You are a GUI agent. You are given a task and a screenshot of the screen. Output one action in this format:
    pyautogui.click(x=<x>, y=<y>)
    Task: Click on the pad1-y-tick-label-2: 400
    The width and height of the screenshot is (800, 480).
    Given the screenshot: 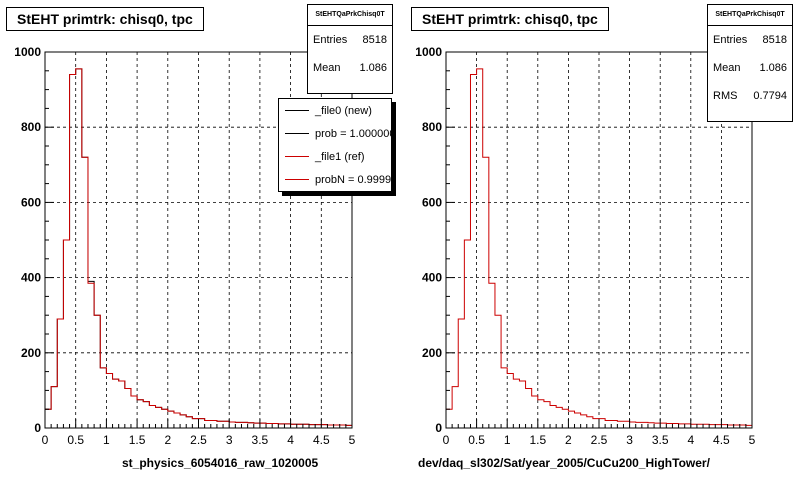 What is the action you would take?
    pyautogui.click(x=31, y=278)
    